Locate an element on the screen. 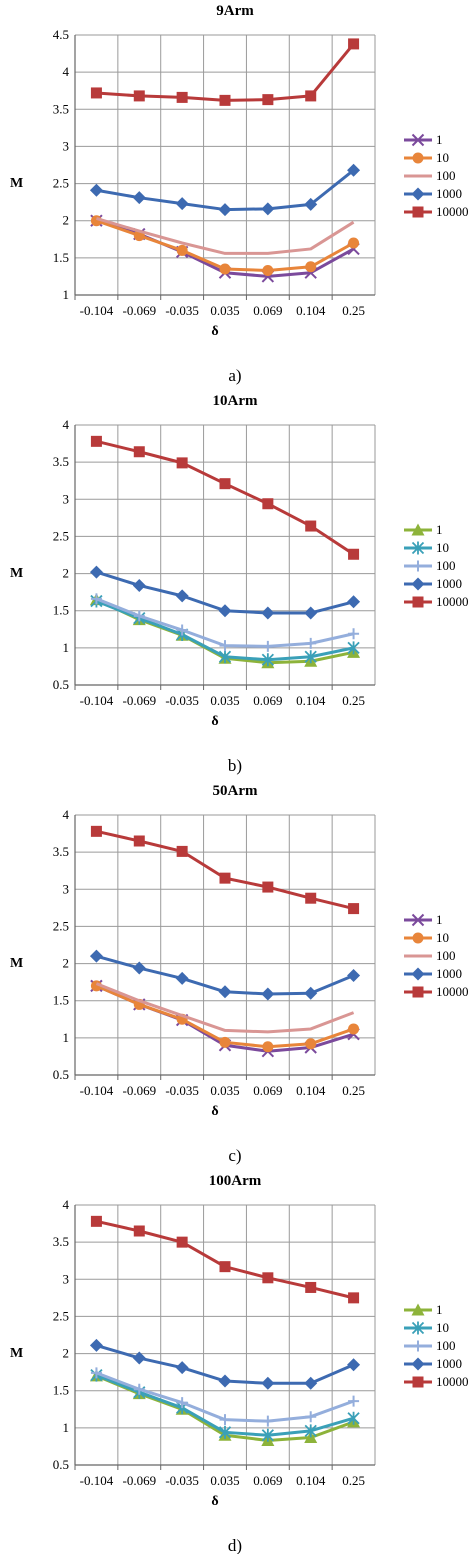  y-tick-label: 1 is located at coordinates (66, 1037).